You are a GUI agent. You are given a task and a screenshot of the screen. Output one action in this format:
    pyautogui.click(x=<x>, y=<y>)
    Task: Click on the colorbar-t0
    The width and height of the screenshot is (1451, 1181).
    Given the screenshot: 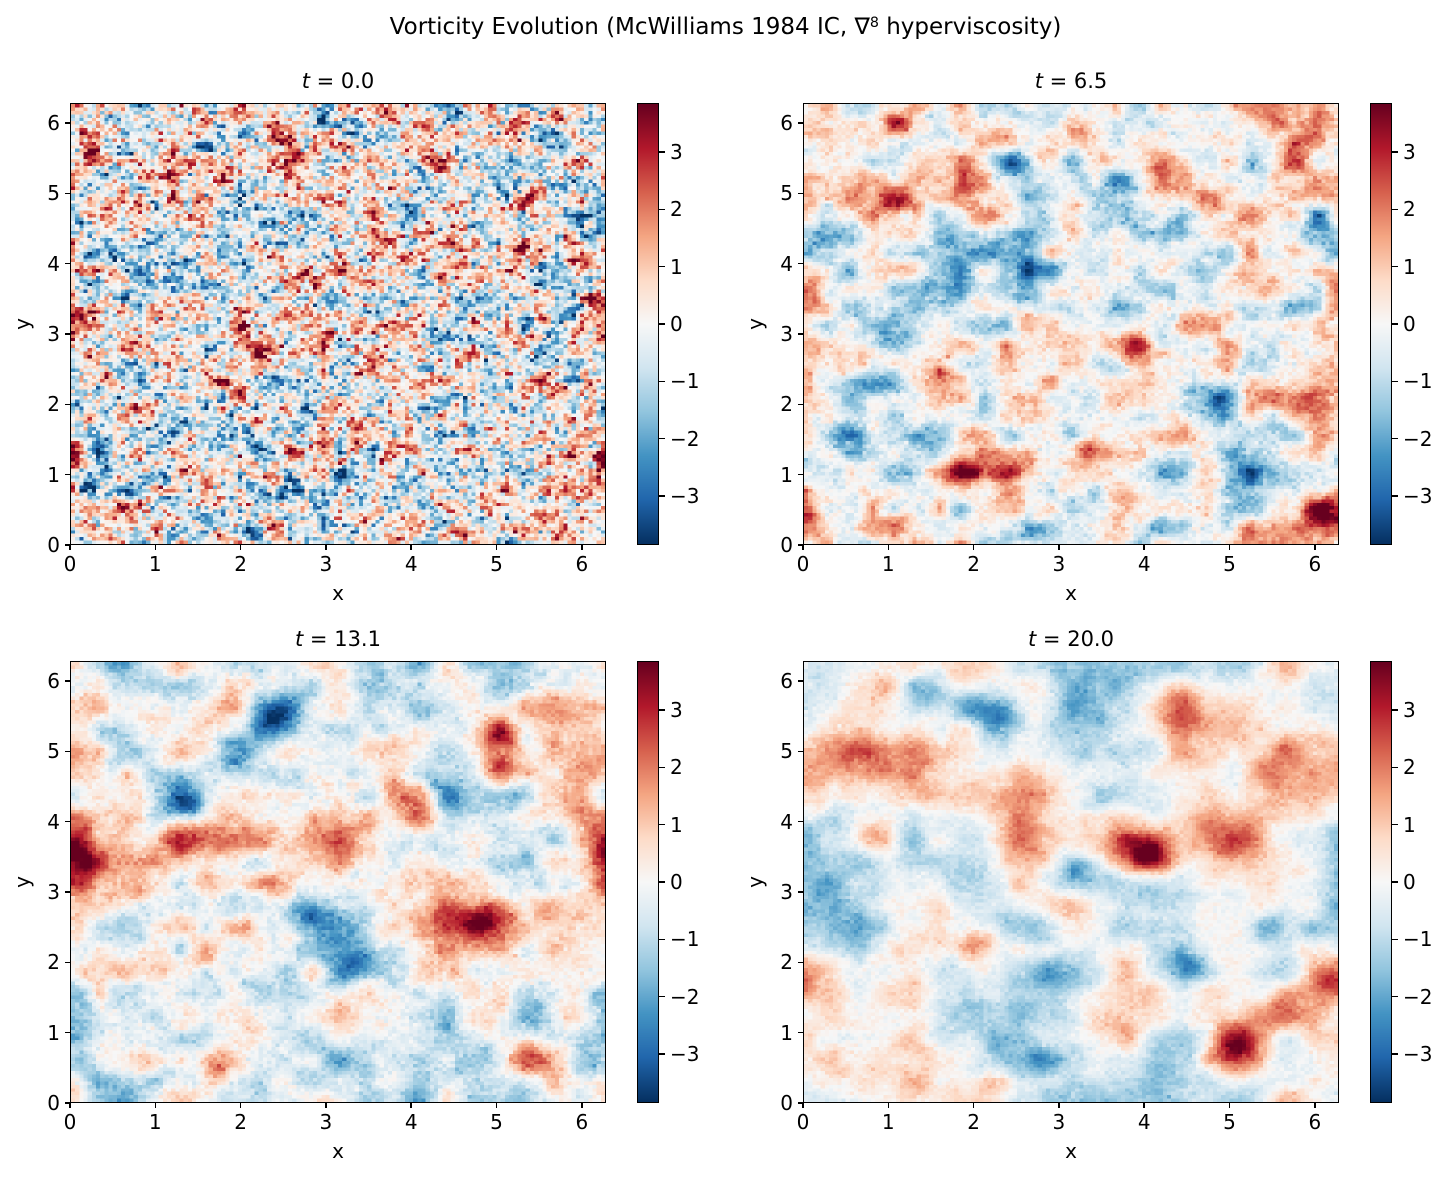 What is the action you would take?
    pyautogui.click(x=648, y=324)
    